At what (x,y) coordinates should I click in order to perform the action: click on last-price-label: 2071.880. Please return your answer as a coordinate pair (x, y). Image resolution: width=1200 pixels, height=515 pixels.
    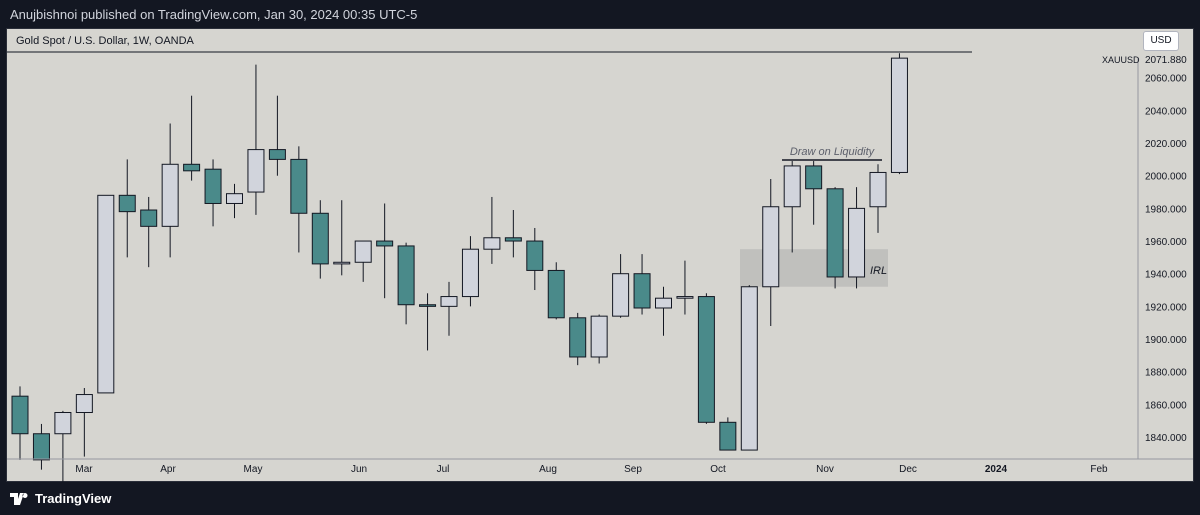
    Looking at the image, I should click on (1166, 60).